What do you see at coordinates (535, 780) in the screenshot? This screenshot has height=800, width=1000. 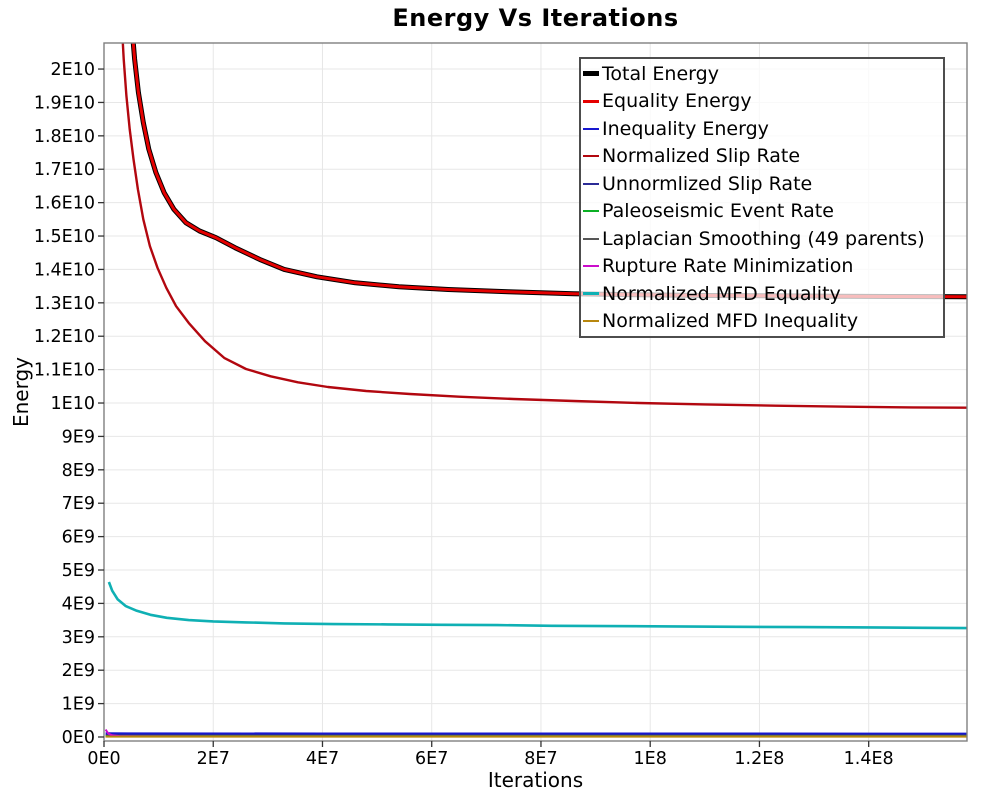 I see `x-axis-title: Iterations` at bounding box center [535, 780].